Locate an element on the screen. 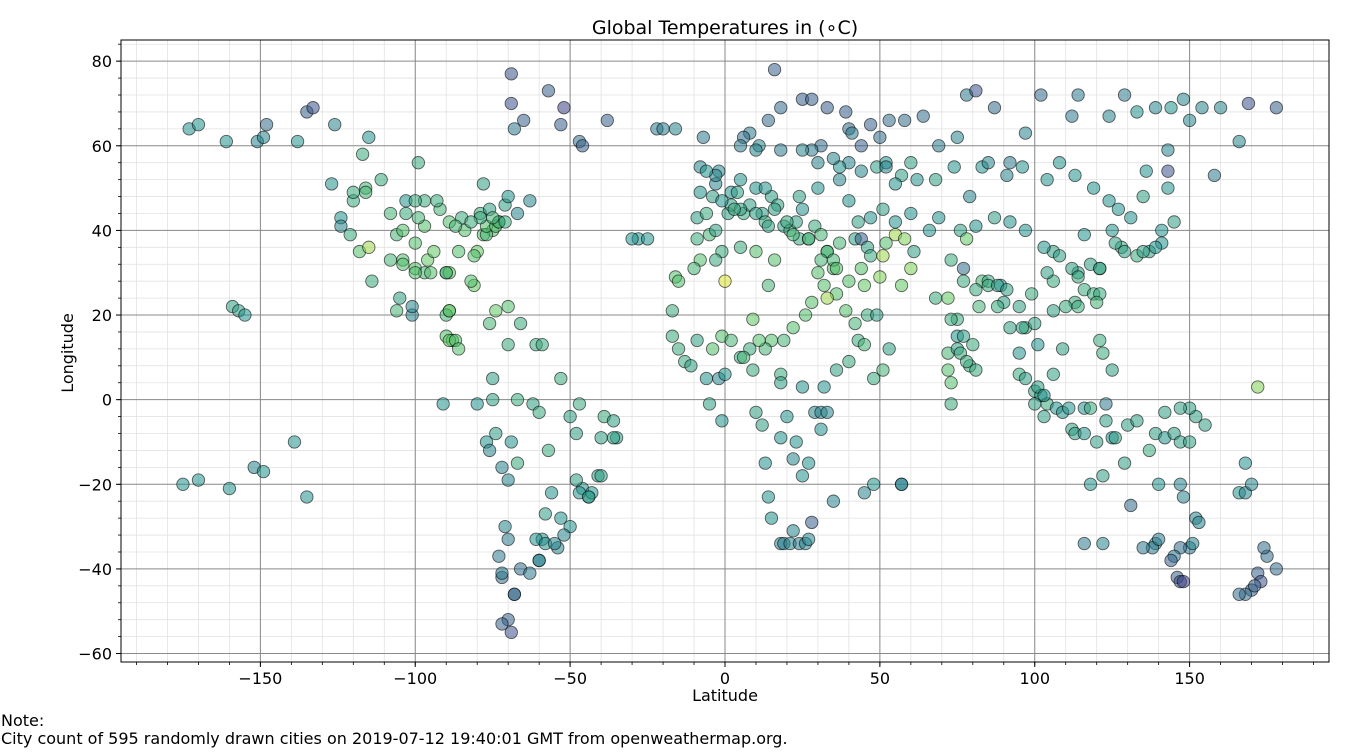  x-tick-label: 50 is located at coordinates (880, 678).